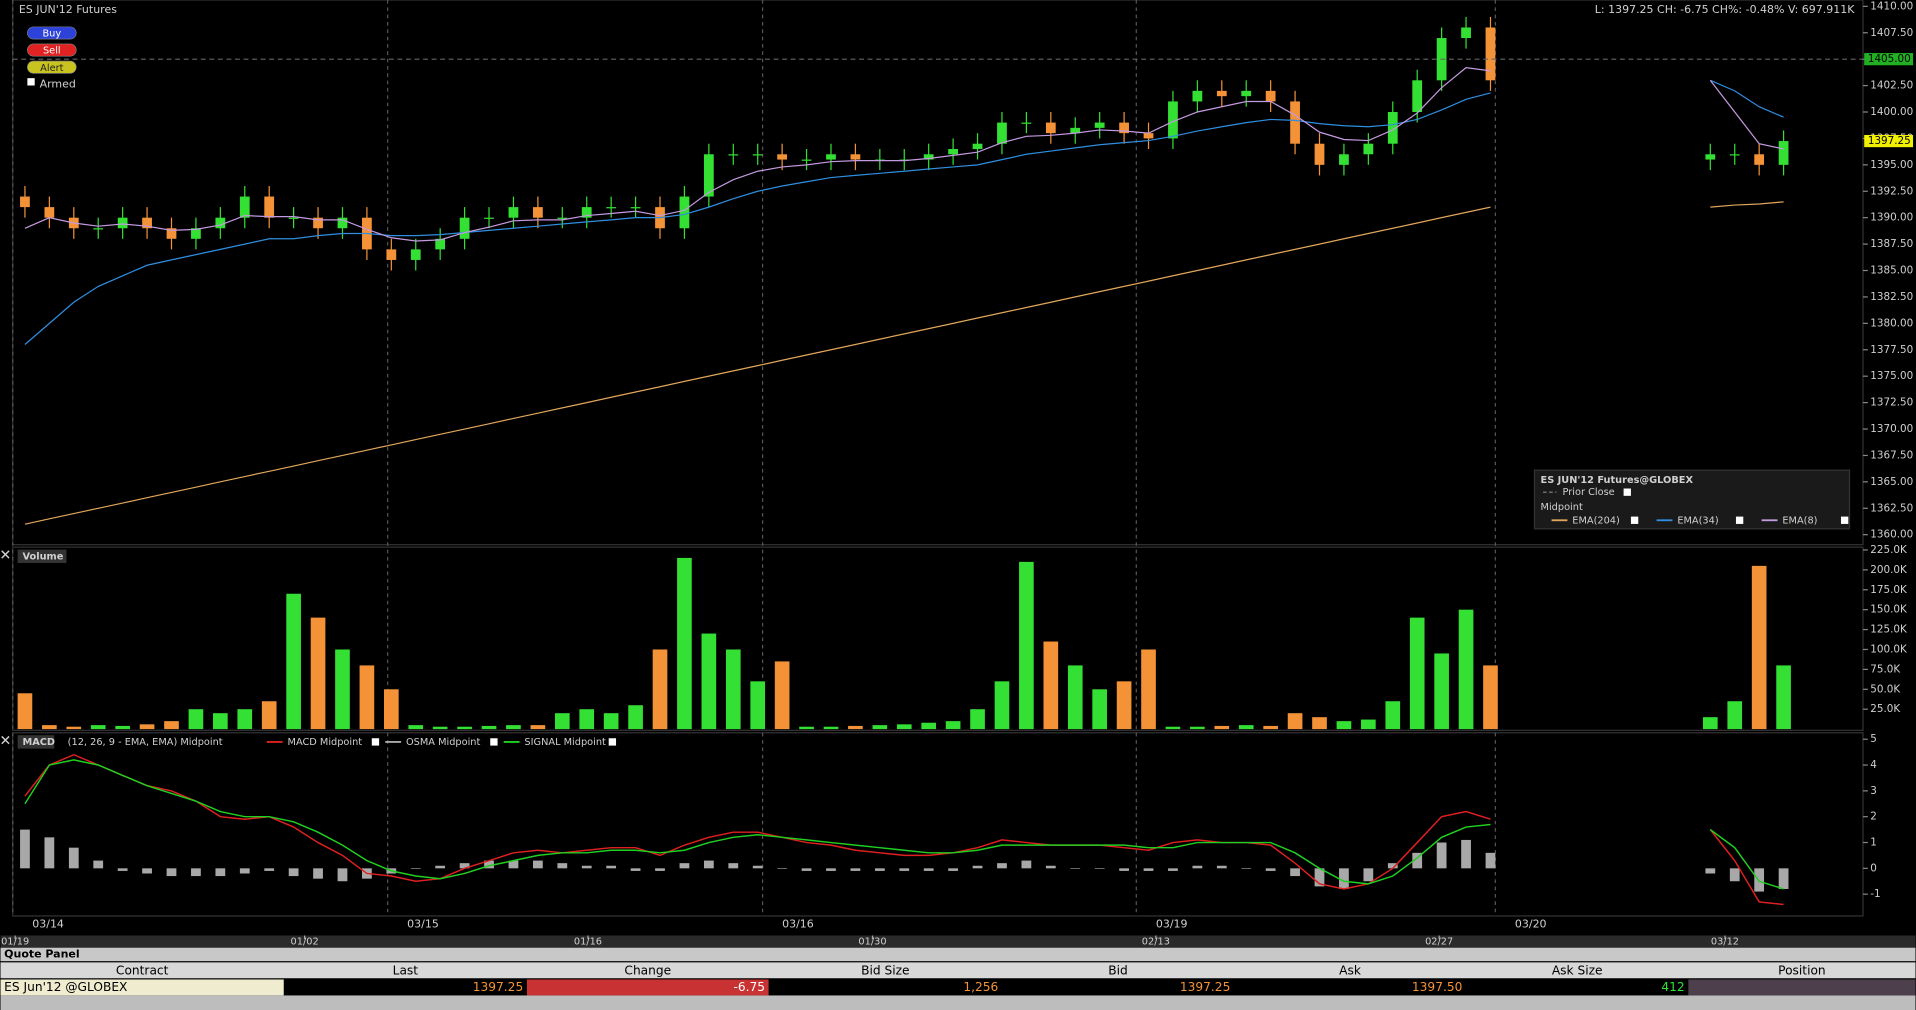  What do you see at coordinates (958, 970) in the screenshot?
I see `quote-header` at bounding box center [958, 970].